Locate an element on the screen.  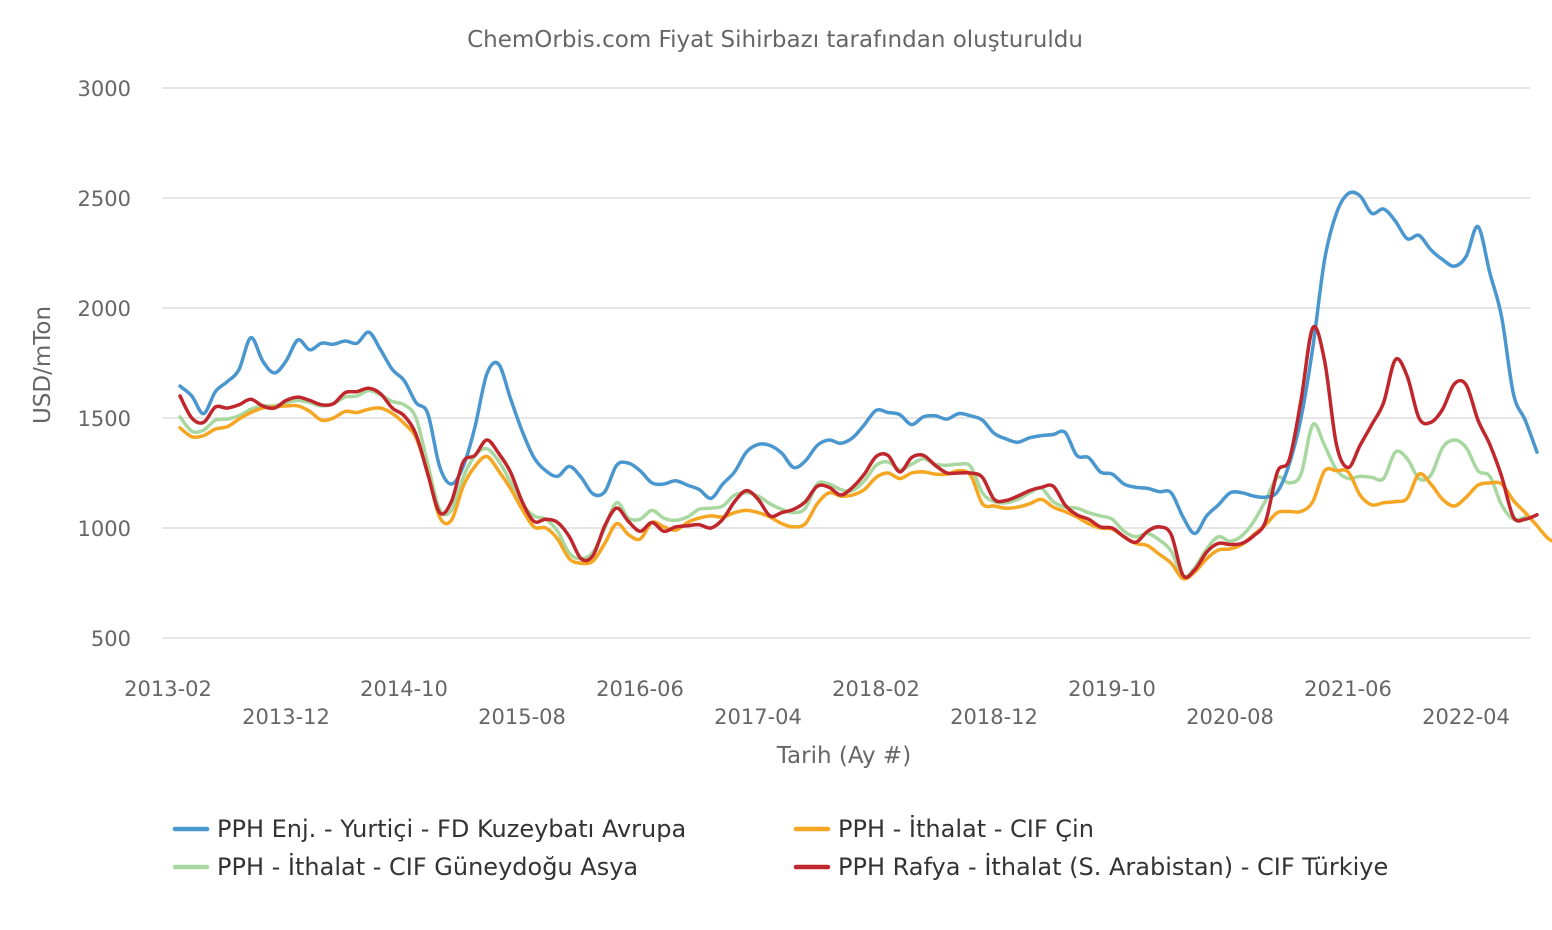
y-tick-label: 500 is located at coordinates (111, 639).